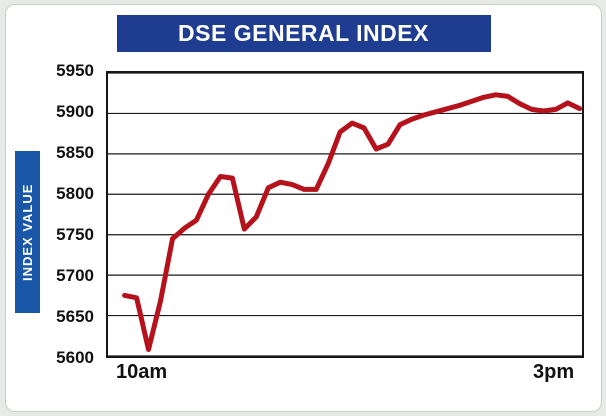  What do you see at coordinates (75, 193) in the screenshot?
I see `y-tick-label: 5800` at bounding box center [75, 193].